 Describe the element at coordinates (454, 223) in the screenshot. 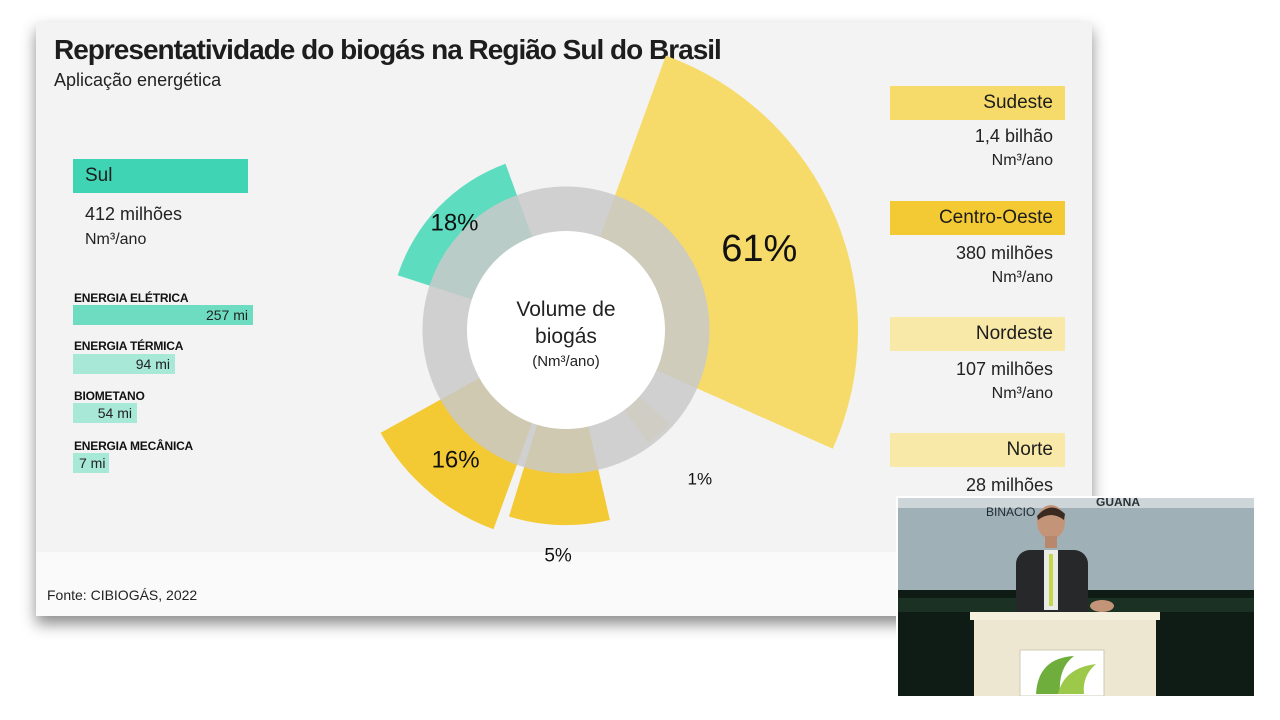

I see `chart-slice-label-4: 18%` at that location.